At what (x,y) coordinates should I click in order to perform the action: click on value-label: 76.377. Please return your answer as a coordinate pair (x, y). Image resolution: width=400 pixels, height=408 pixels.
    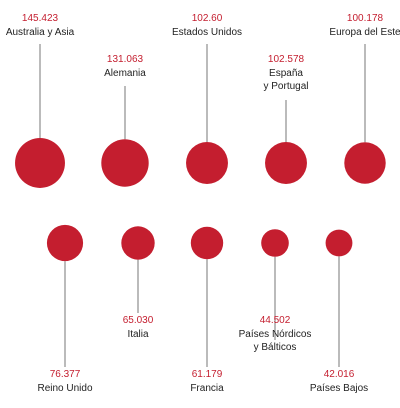
    Looking at the image, I should click on (65, 374).